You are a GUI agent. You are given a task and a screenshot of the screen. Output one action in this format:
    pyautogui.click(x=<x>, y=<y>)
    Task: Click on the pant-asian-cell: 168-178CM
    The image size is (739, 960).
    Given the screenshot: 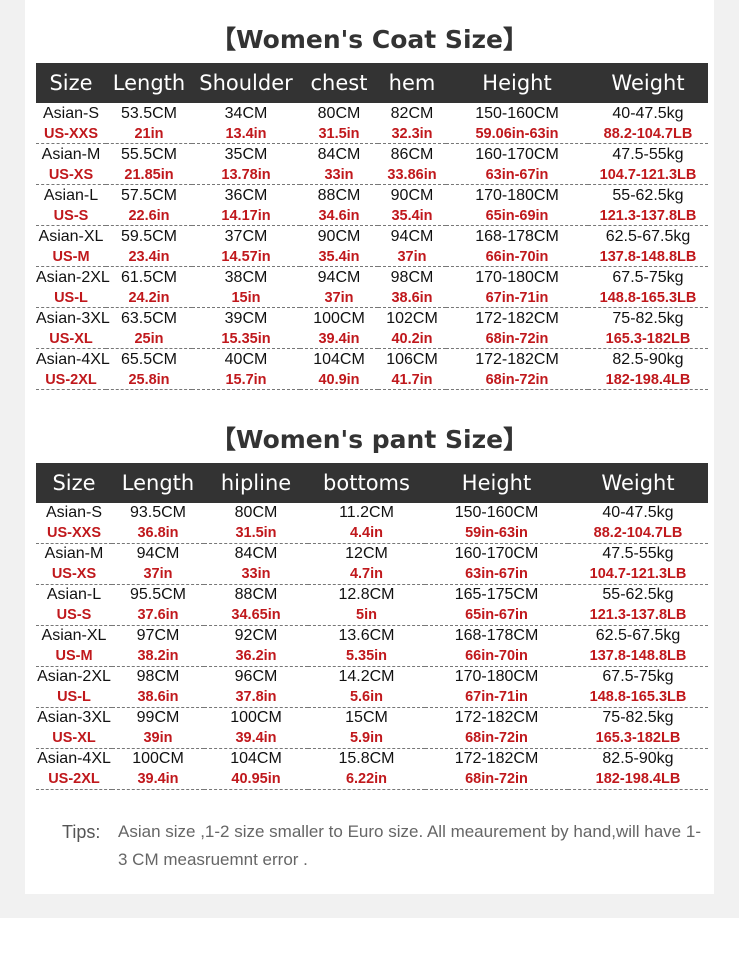 What is the action you would take?
    pyautogui.click(x=496, y=635)
    